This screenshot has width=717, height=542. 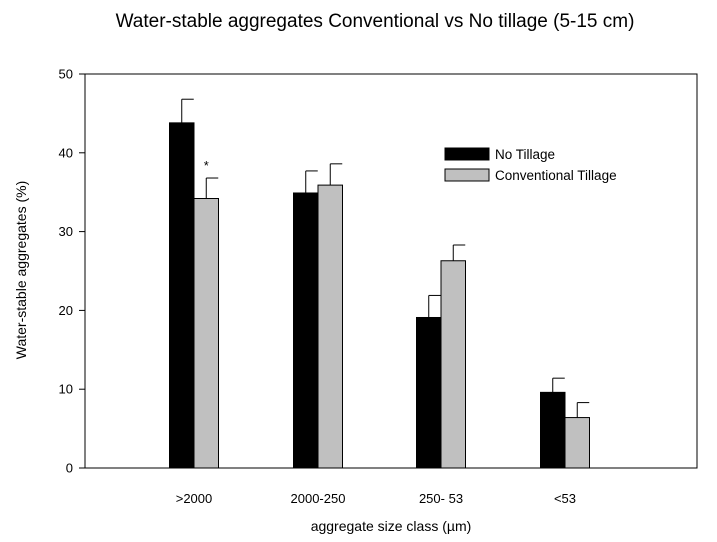 What do you see at coordinates (391, 526) in the screenshot?
I see `x-axis-label: aggregate size class (µm)` at bounding box center [391, 526].